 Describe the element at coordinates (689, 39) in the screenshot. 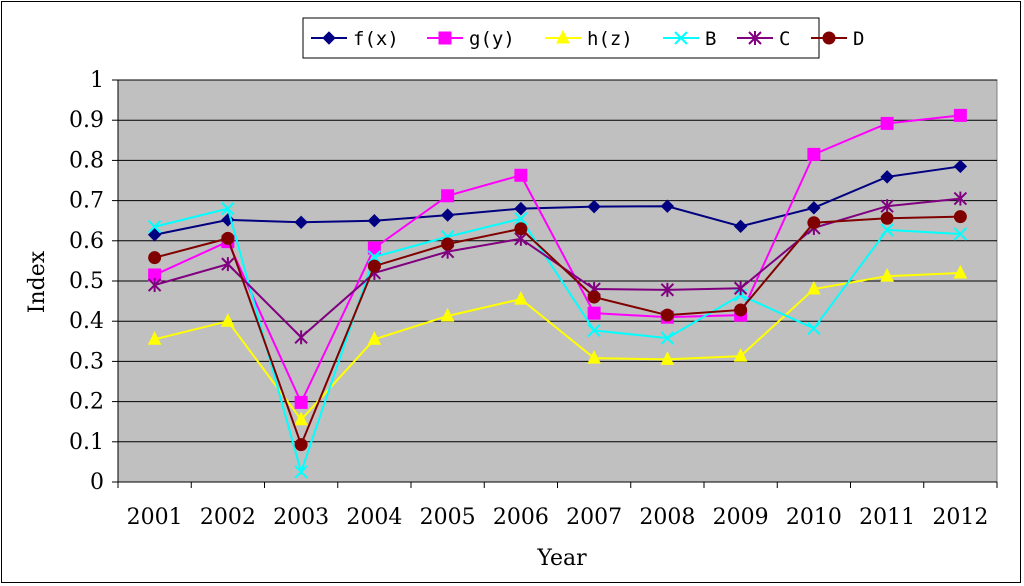

I see `legend-item-b: B` at that location.